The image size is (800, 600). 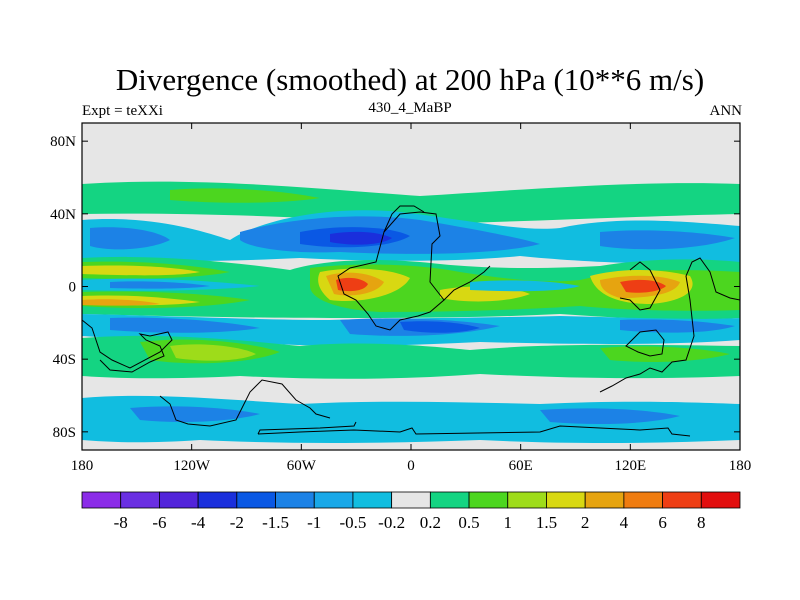 What do you see at coordinates (245, 403) in the screenshot?
I see `outline-south-america` at bounding box center [245, 403].